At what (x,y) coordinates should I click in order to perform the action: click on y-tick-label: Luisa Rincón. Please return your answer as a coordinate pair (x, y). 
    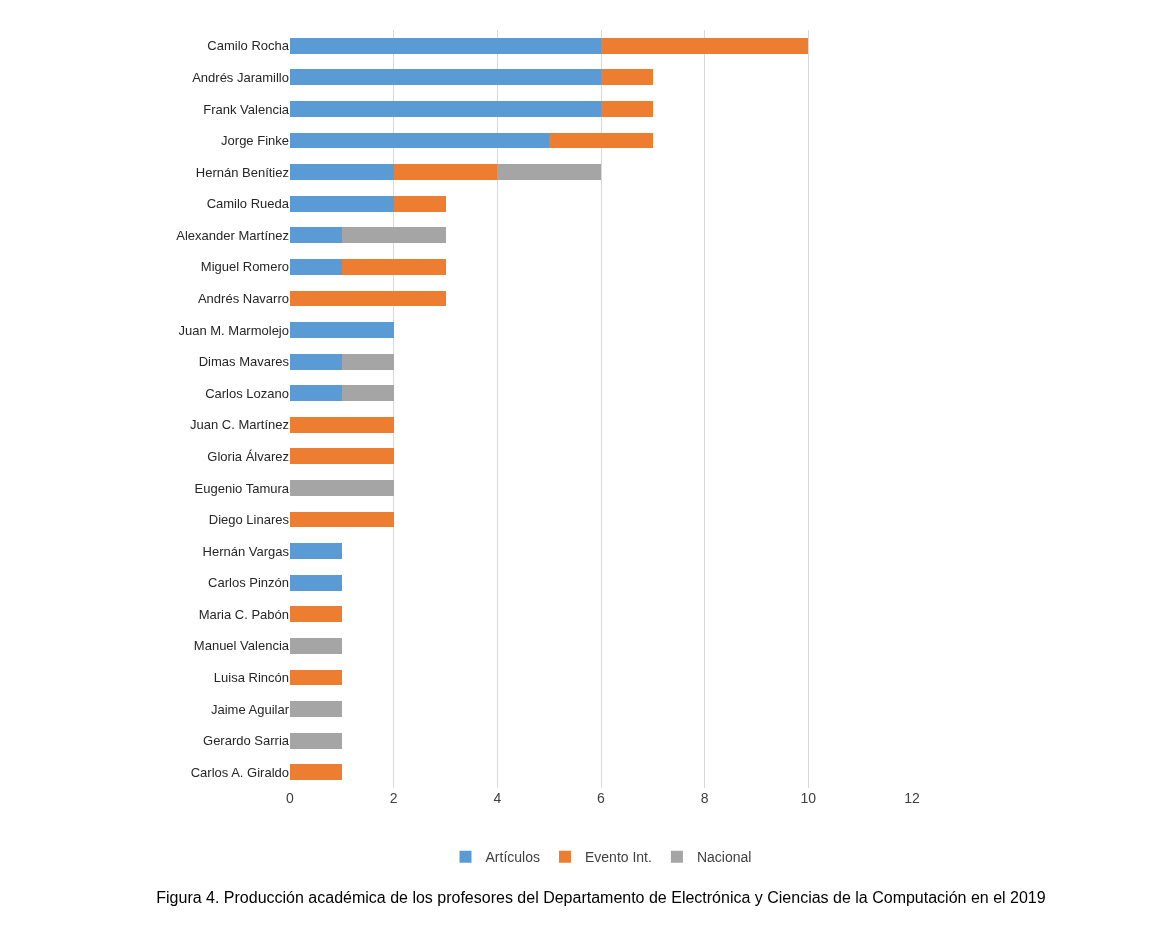
    Looking at the image, I should click on (251, 678).